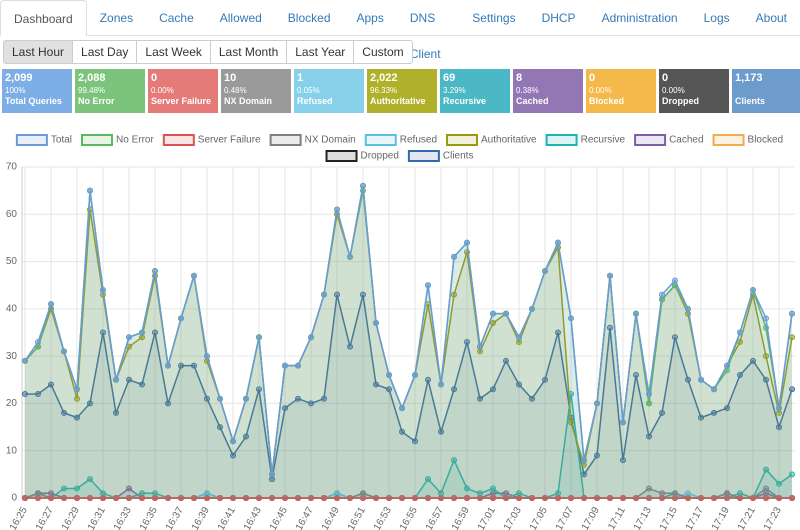 The width and height of the screenshot is (800, 530). I want to click on legend-label: Refused, so click(418, 140).